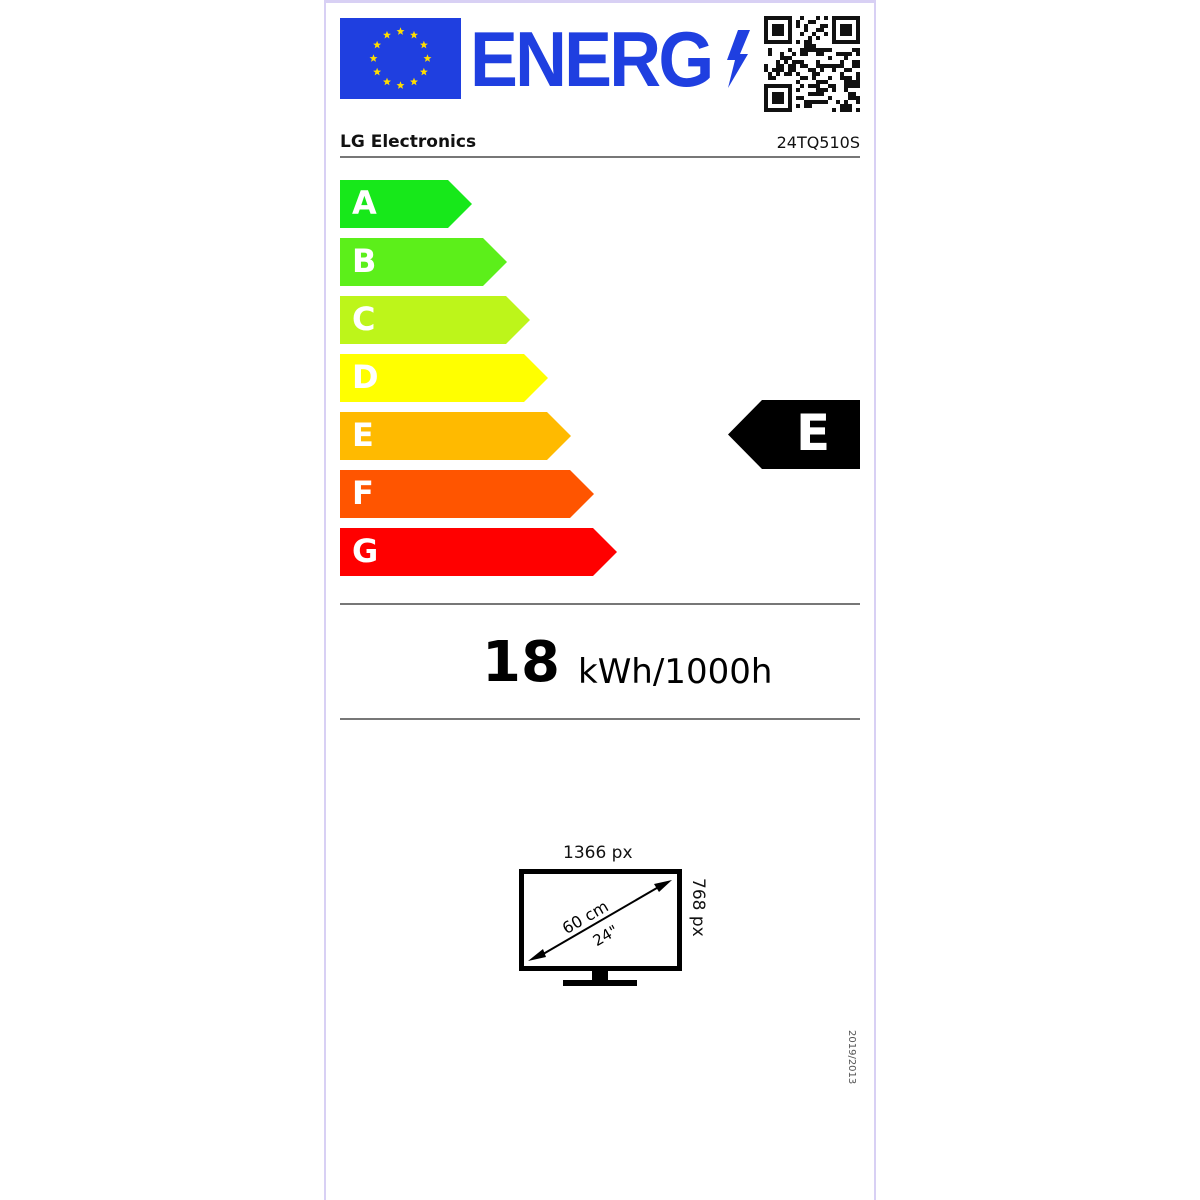 The image size is (1200, 1200). What do you see at coordinates (365, 551) in the screenshot?
I see `energy-class-letter: G` at bounding box center [365, 551].